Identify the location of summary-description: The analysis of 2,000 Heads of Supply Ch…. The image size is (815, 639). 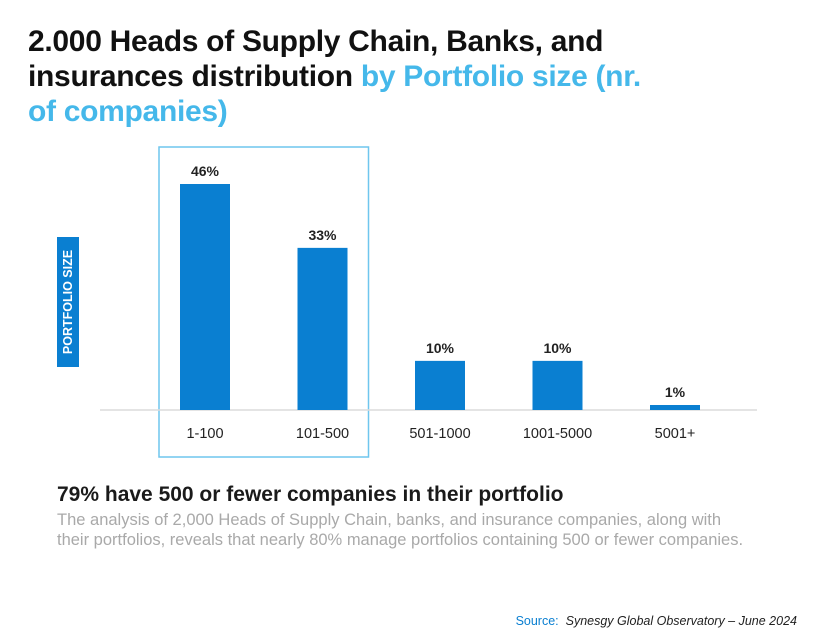
(400, 530).